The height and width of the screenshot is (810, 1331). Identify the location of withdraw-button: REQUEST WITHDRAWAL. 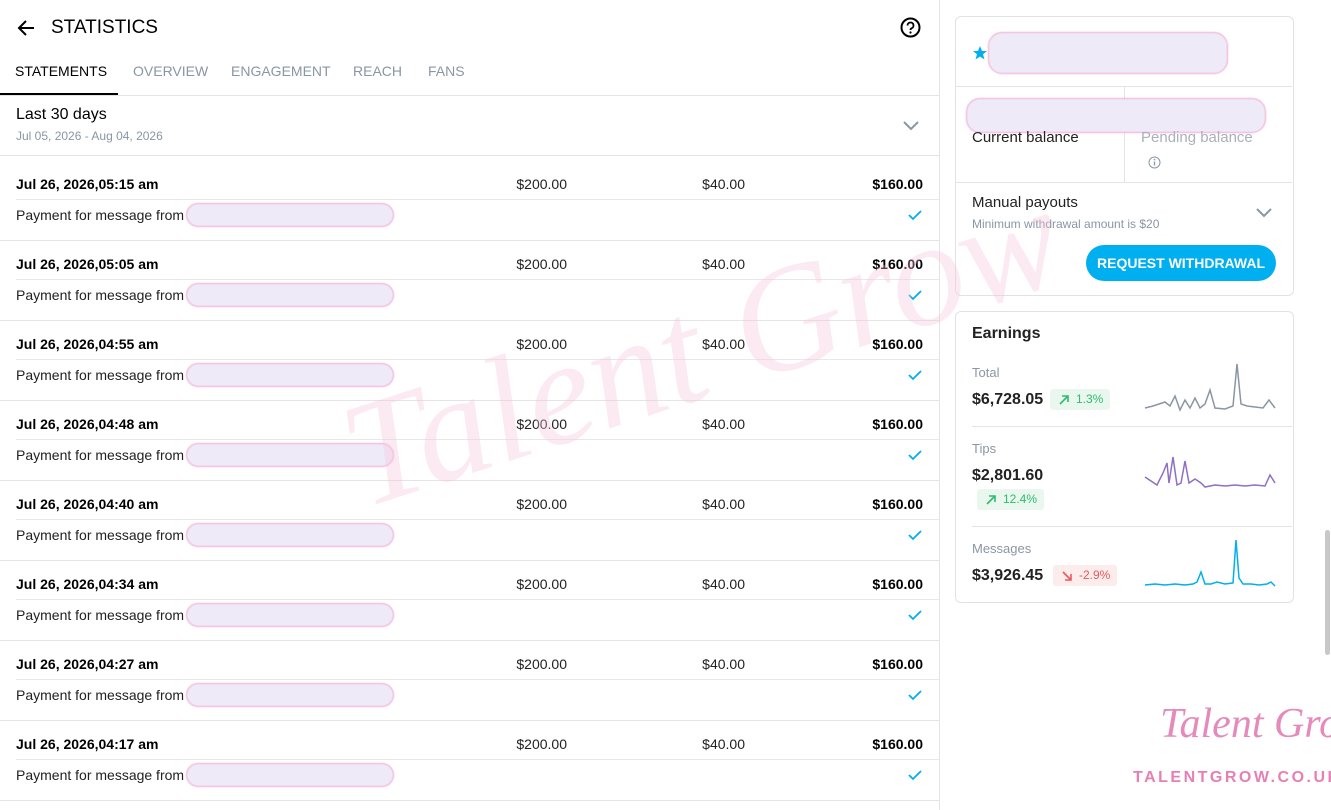
(1181, 263).